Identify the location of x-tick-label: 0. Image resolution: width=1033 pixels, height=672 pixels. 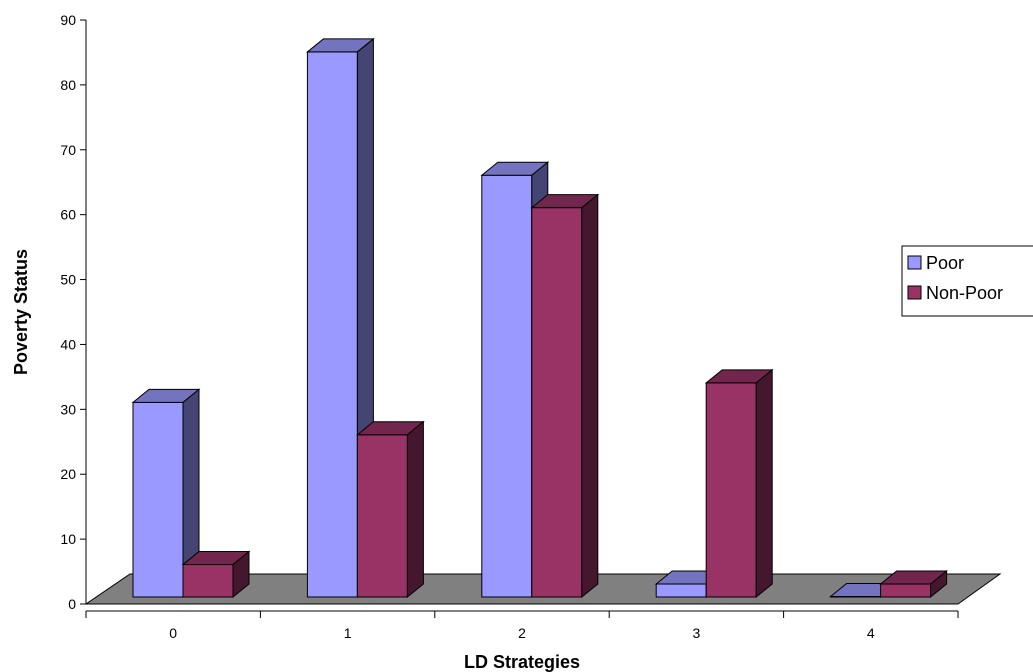
(173, 633).